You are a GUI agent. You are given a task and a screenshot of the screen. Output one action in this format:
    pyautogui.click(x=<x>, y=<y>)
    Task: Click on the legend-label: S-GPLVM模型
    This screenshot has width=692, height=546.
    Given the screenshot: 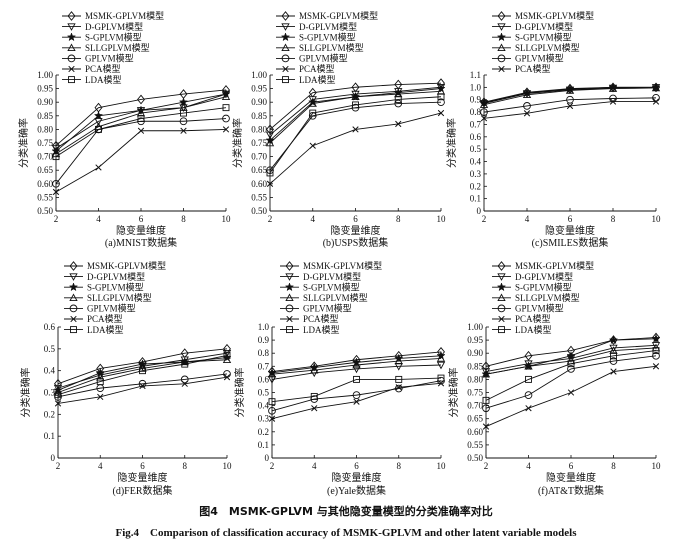 What is the action you would take?
    pyautogui.click(x=115, y=287)
    